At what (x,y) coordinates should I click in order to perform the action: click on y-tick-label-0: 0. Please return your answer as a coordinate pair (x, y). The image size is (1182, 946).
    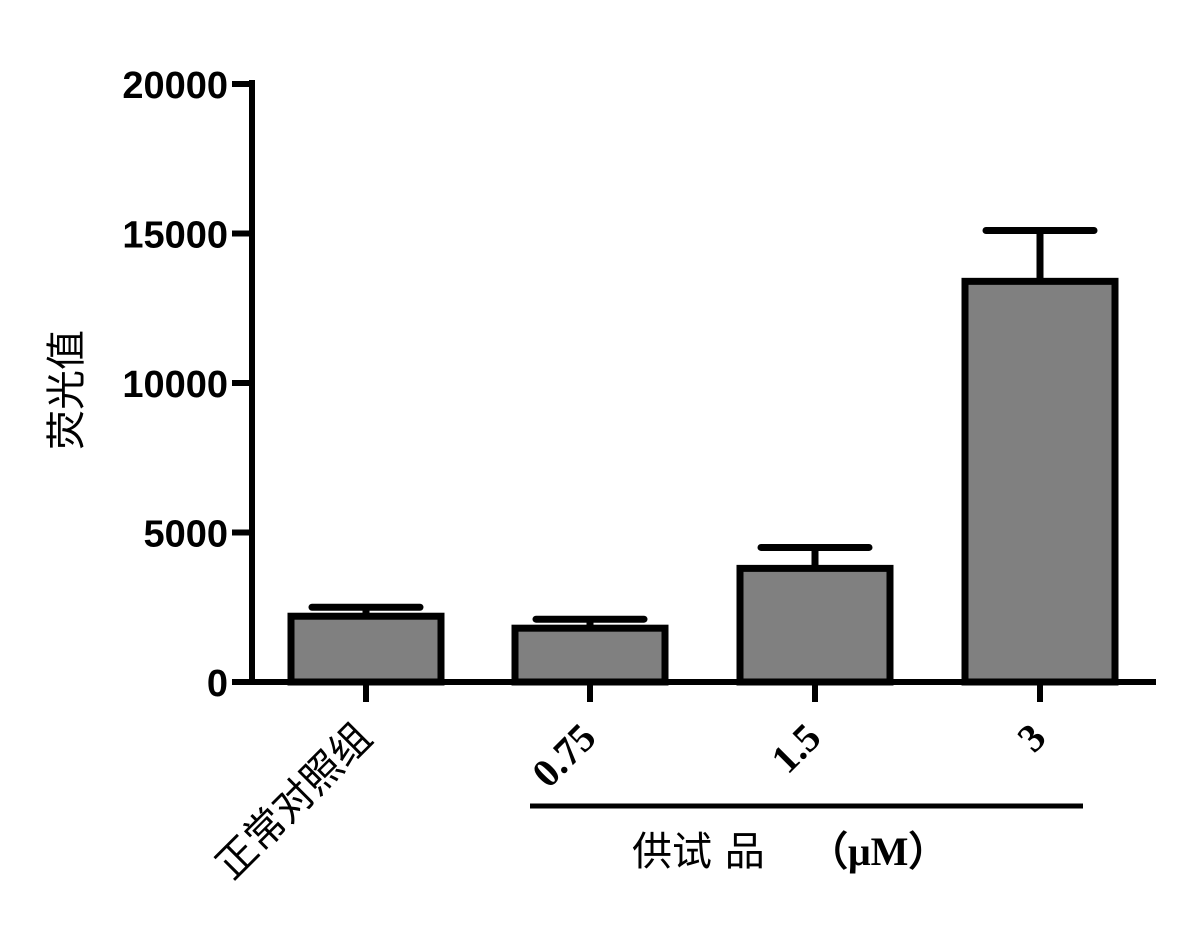
    Looking at the image, I should click on (217, 684).